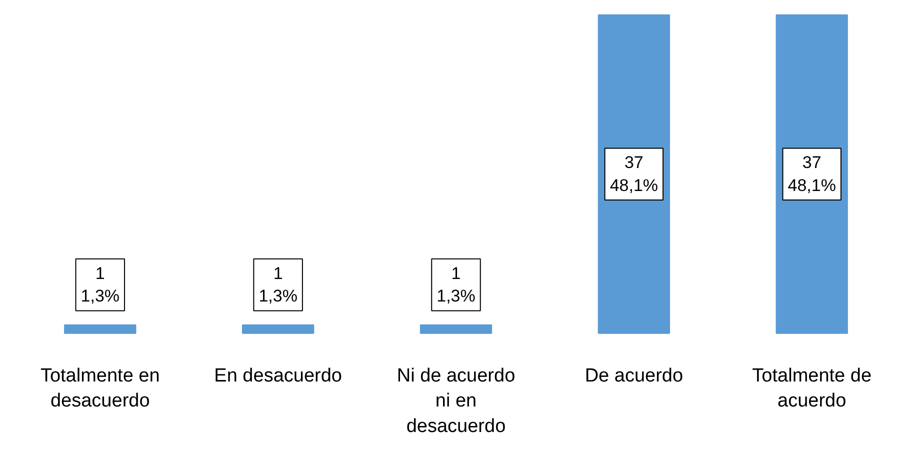 The width and height of the screenshot is (911, 454). What do you see at coordinates (634, 375) in the screenshot?
I see `x-tick-label: De acuerdo` at bounding box center [634, 375].